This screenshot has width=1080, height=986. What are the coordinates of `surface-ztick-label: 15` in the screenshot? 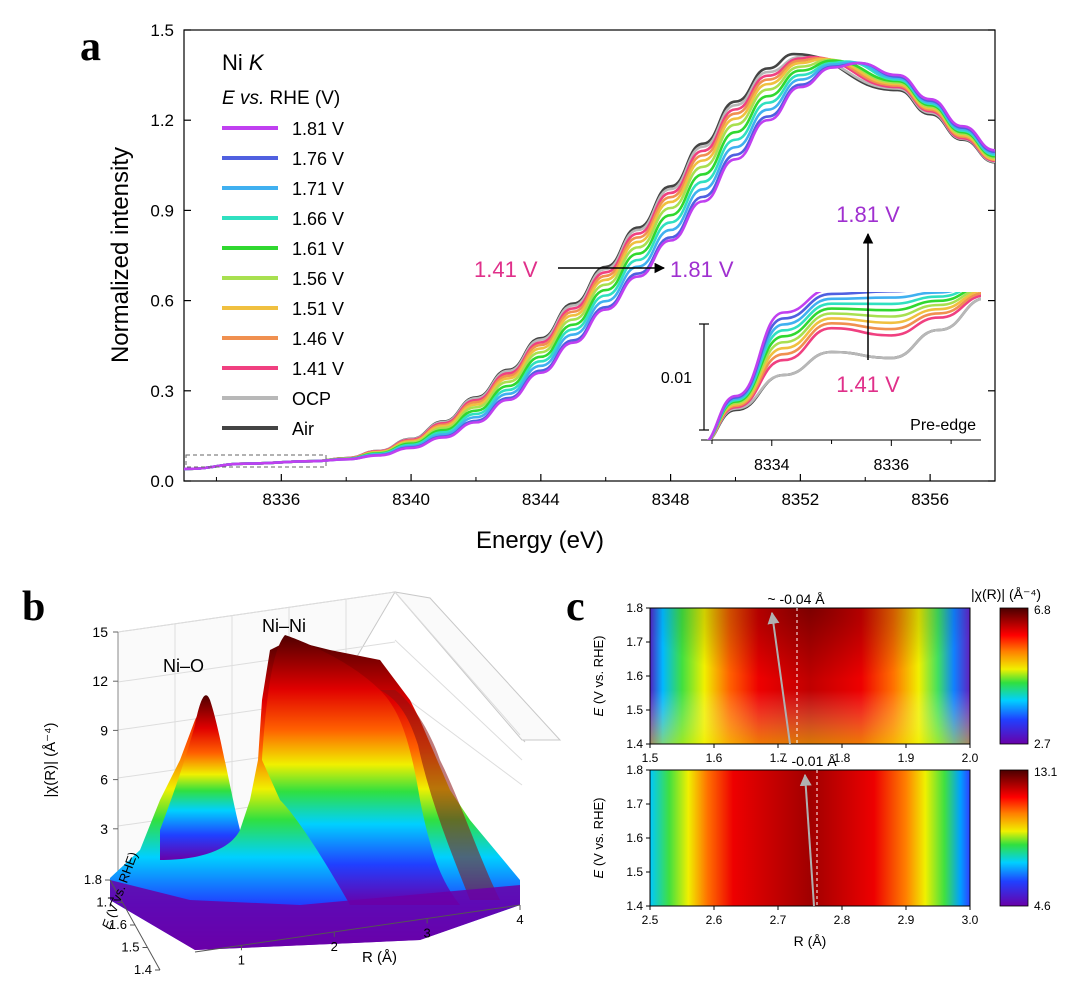 It's located at (100, 632).